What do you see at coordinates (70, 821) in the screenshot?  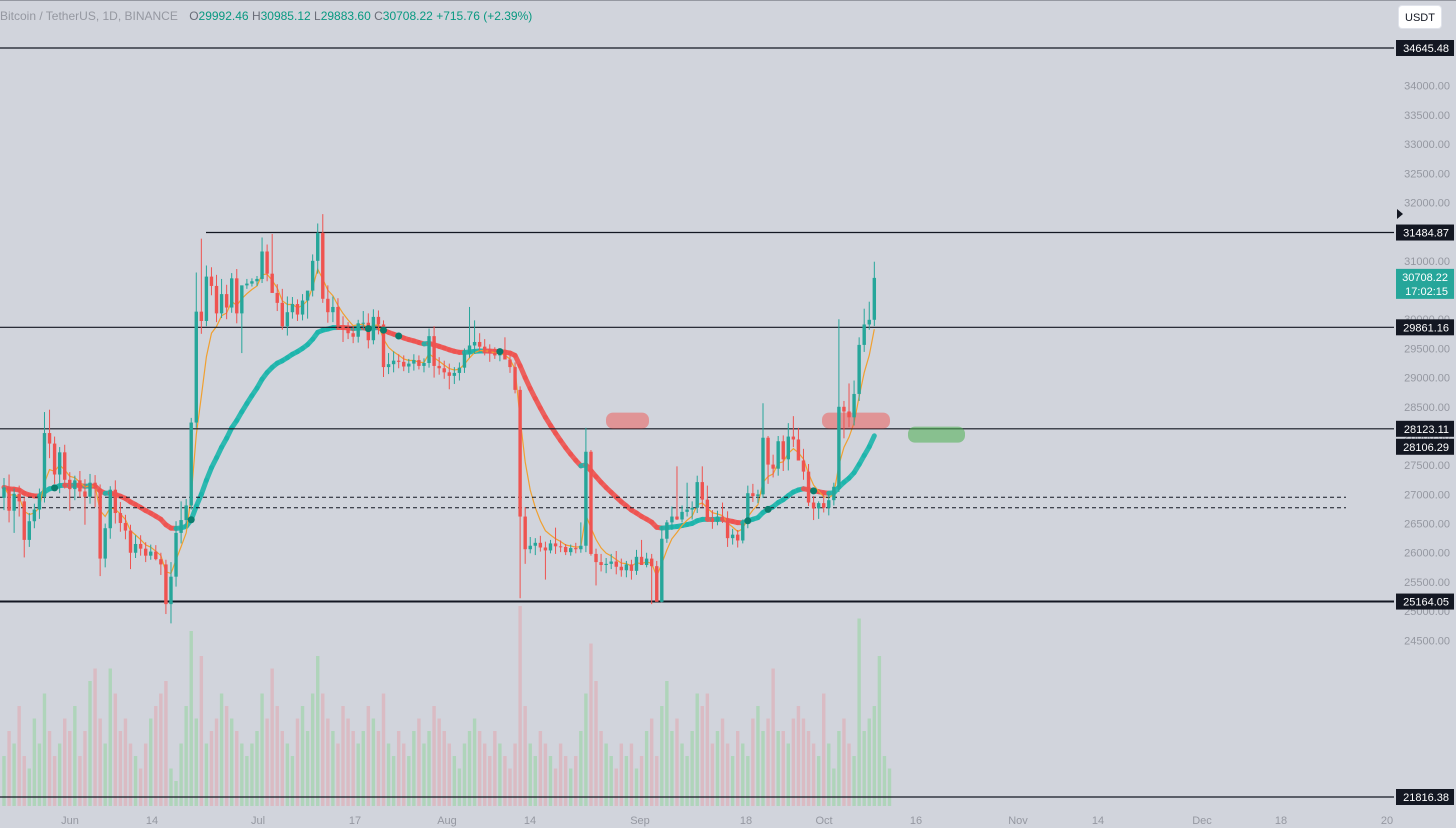 I see `time-tick-label: Jun` at bounding box center [70, 821].